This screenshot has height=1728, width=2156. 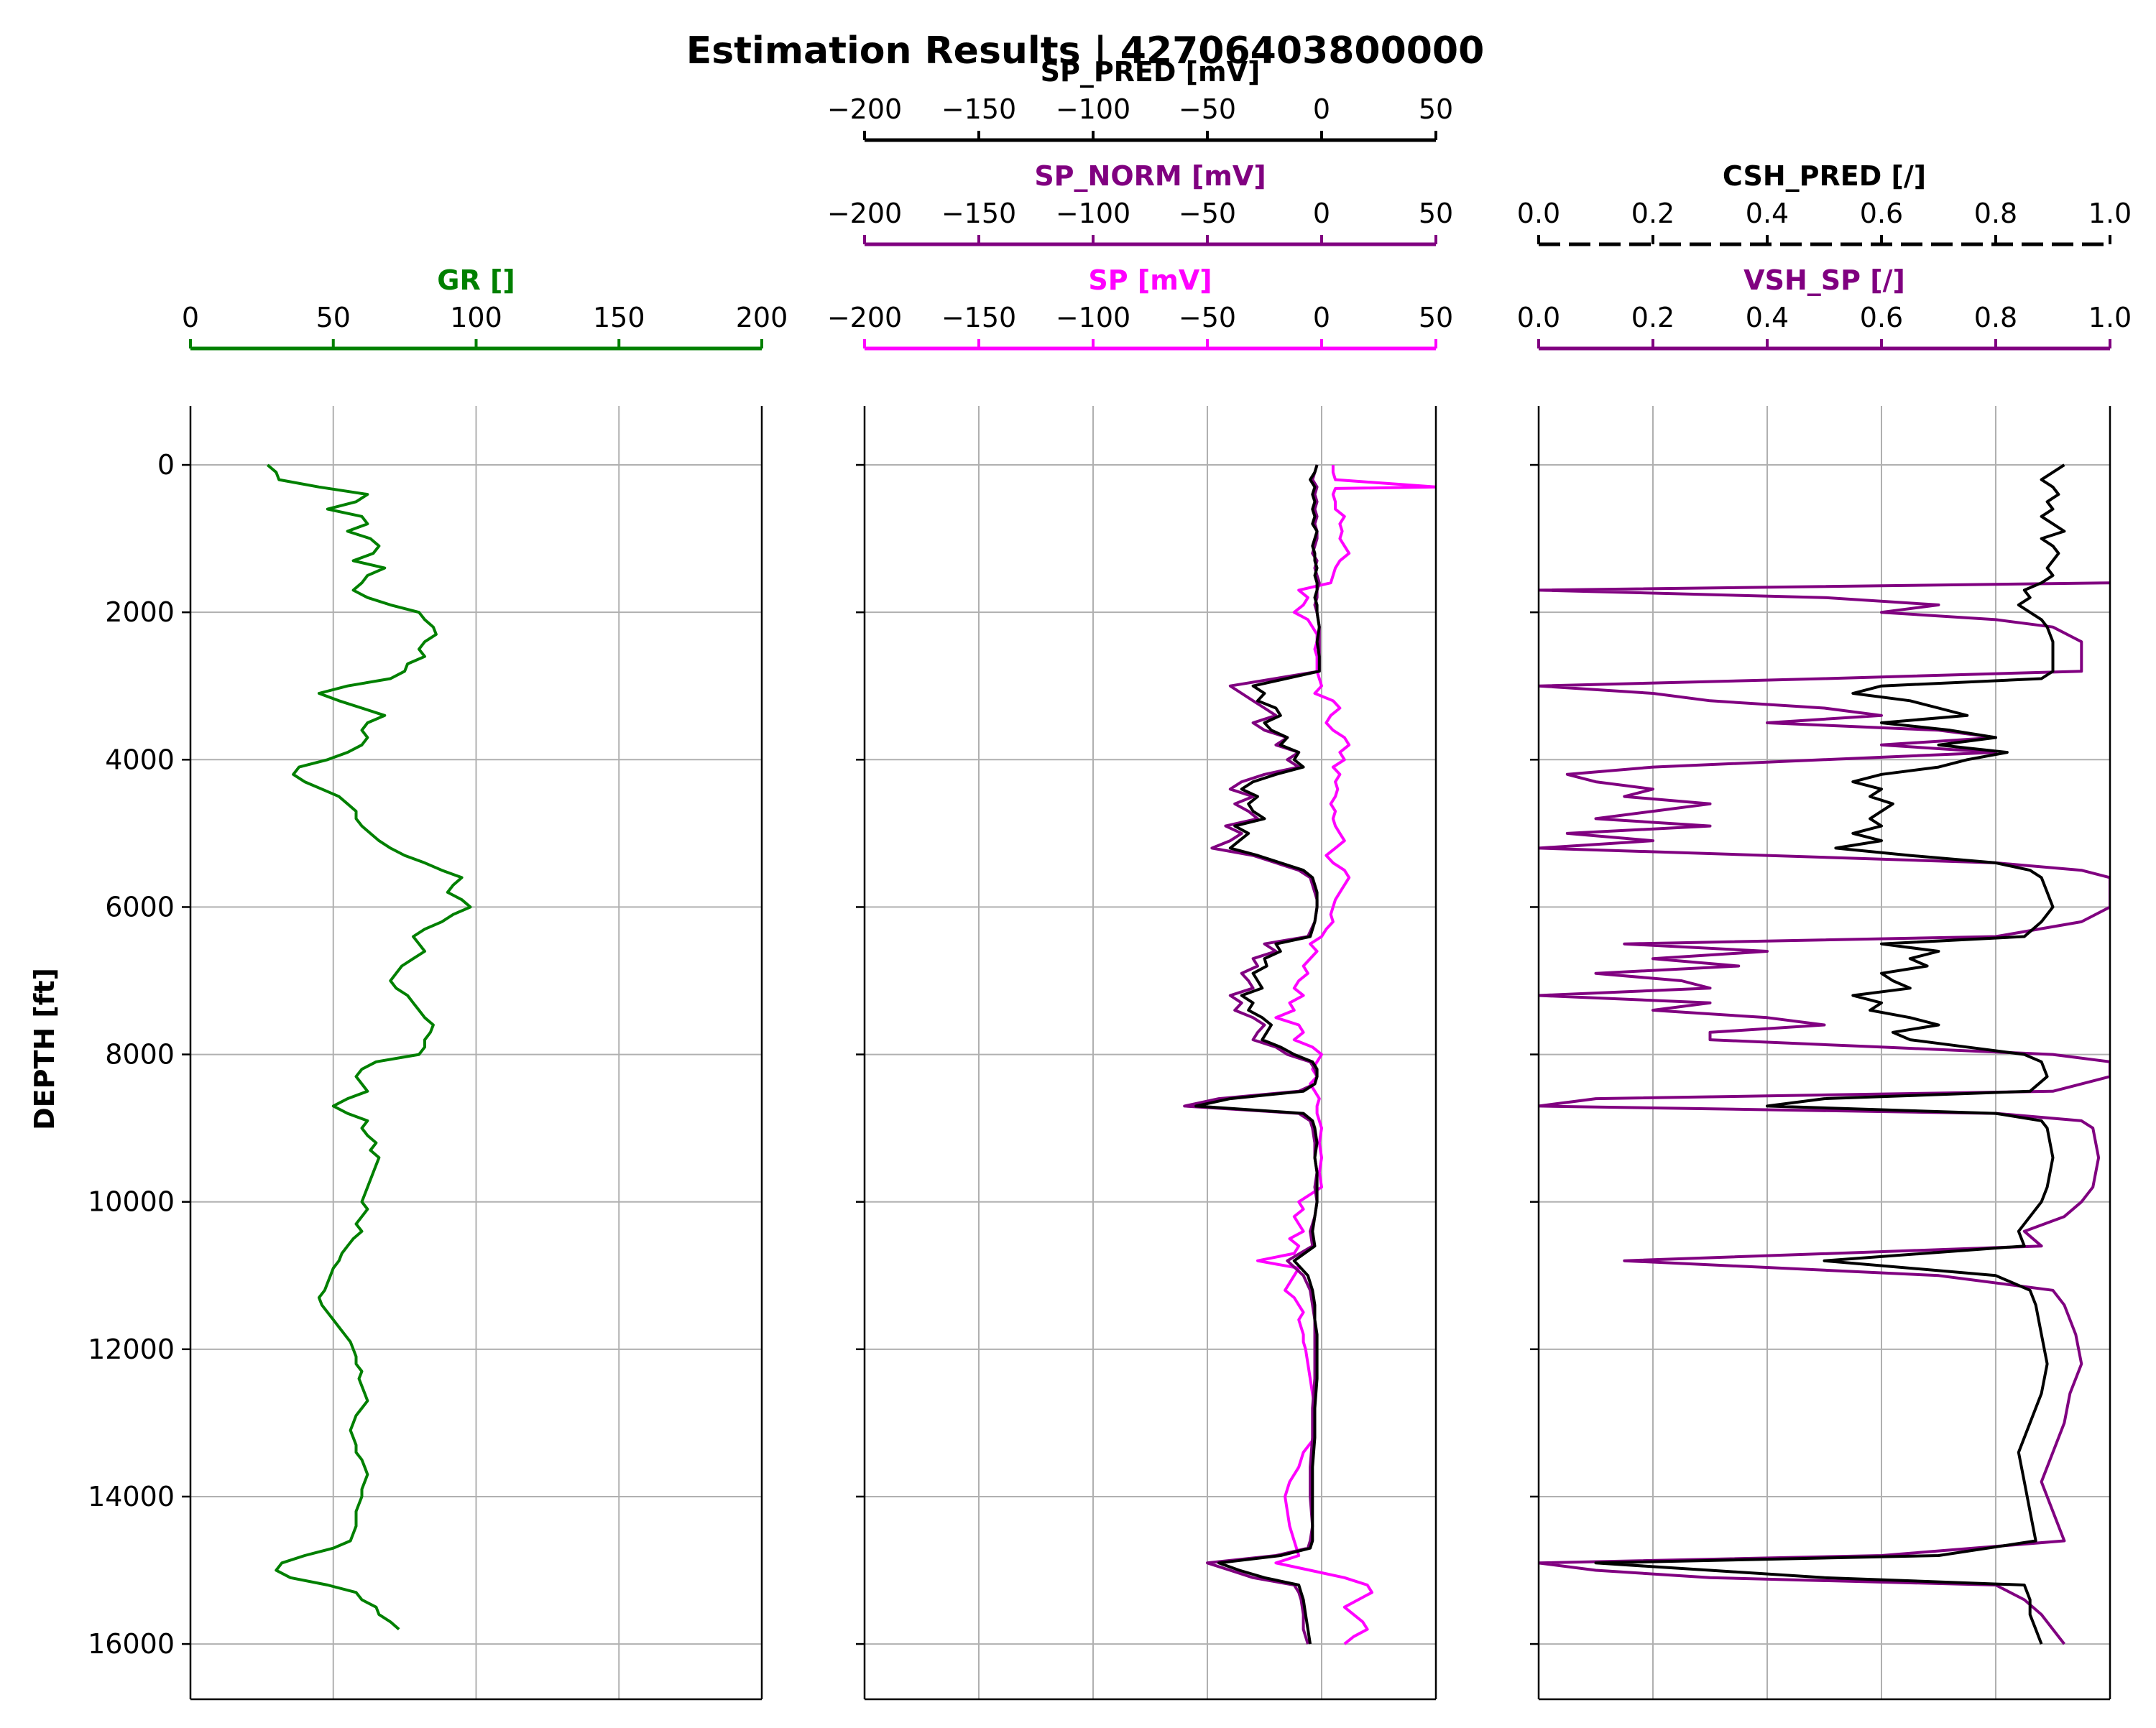 What do you see at coordinates (131, 1349) in the screenshot?
I see `y-tick-label: 12000` at bounding box center [131, 1349].